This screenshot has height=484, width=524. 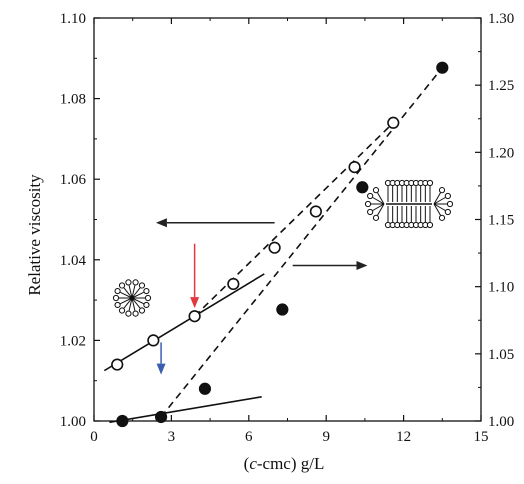 What do you see at coordinates (403, 437) in the screenshot?
I see `x-tick-label: 12` at bounding box center [403, 437].